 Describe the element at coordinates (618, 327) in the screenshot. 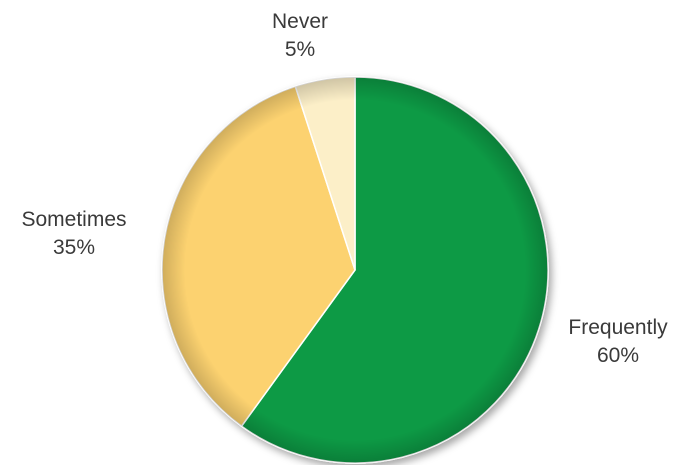

I see `slice-label-frequently: Frequently` at that location.